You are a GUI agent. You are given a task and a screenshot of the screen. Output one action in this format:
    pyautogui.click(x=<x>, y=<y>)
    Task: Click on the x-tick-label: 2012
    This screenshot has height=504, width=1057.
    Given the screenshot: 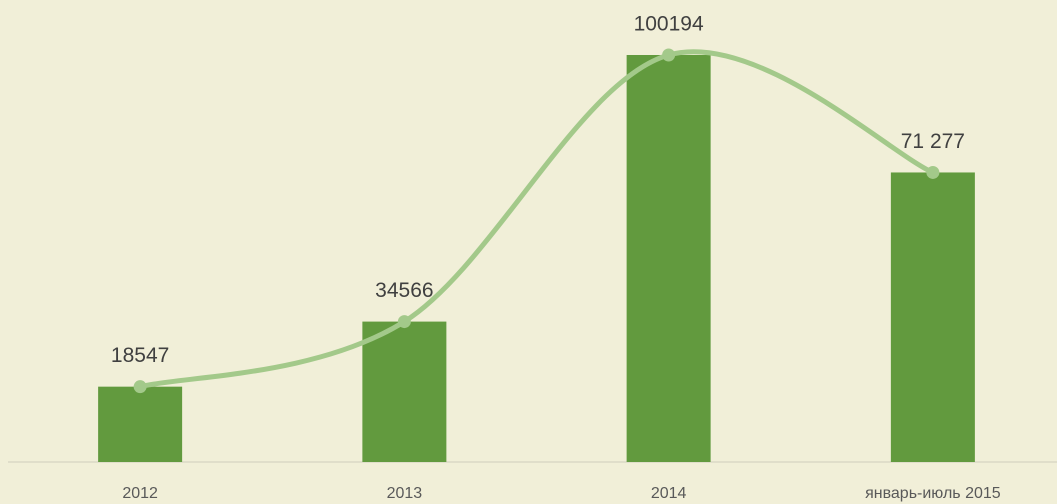 What is the action you would take?
    pyautogui.click(x=140, y=493)
    